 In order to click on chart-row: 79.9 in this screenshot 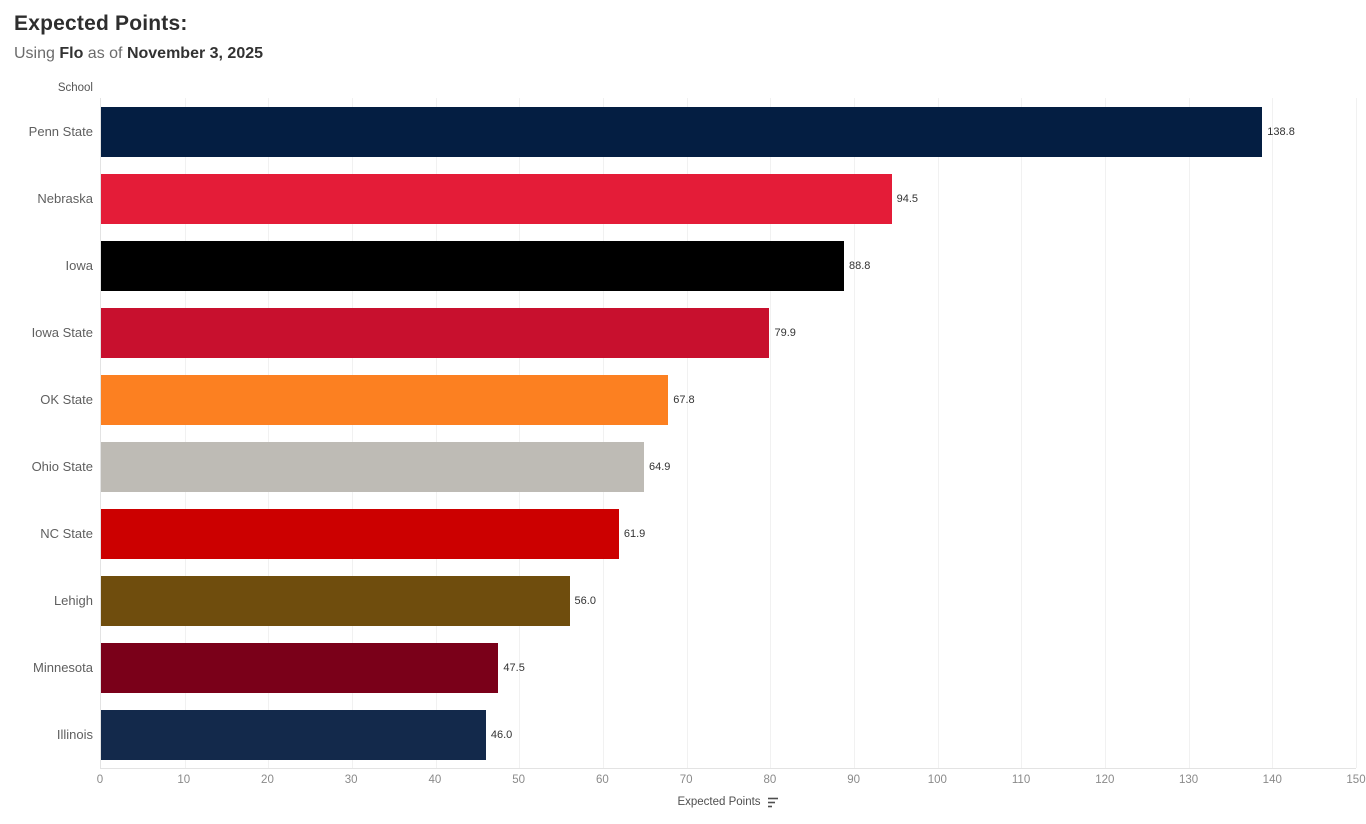, I will do `click(728, 332)`.